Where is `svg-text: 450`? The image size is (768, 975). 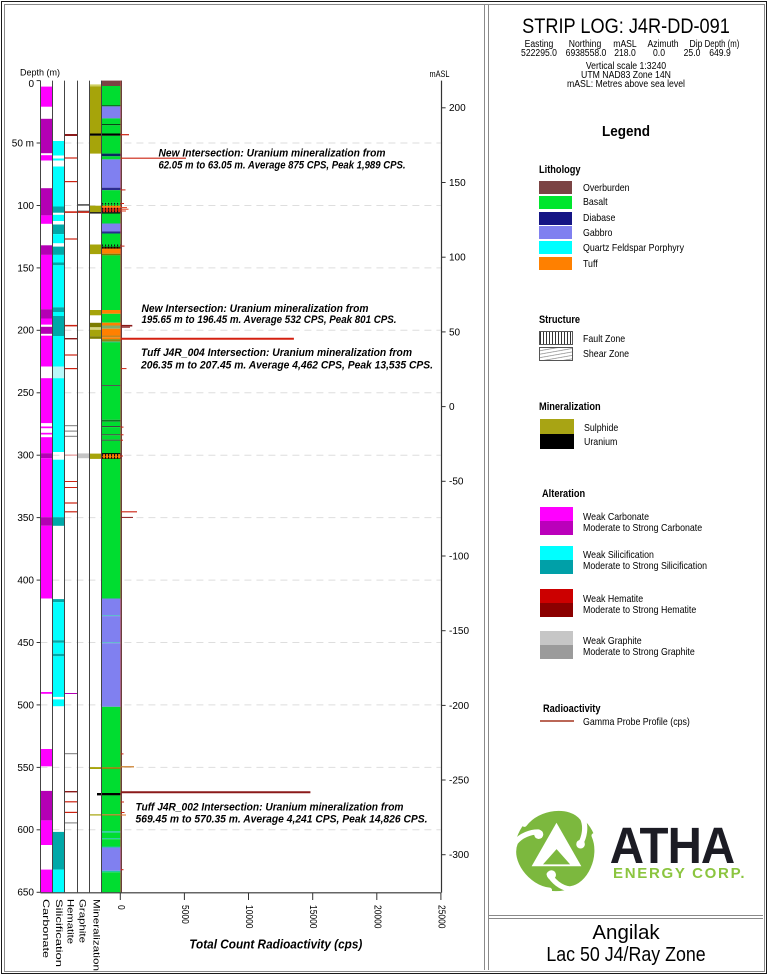
svg-text: 450 is located at coordinates (25, 643).